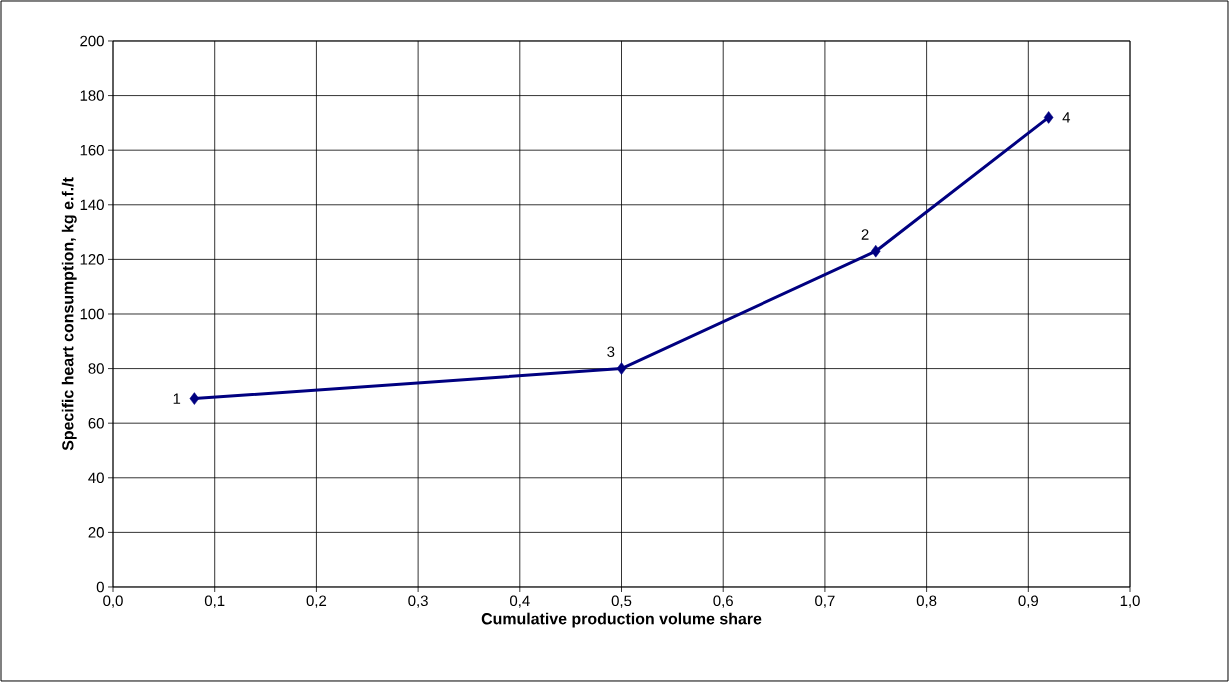 The image size is (1229, 682). Describe the element at coordinates (621, 620) in the screenshot. I see `x-axis-title: Cumulative production volume share` at that location.